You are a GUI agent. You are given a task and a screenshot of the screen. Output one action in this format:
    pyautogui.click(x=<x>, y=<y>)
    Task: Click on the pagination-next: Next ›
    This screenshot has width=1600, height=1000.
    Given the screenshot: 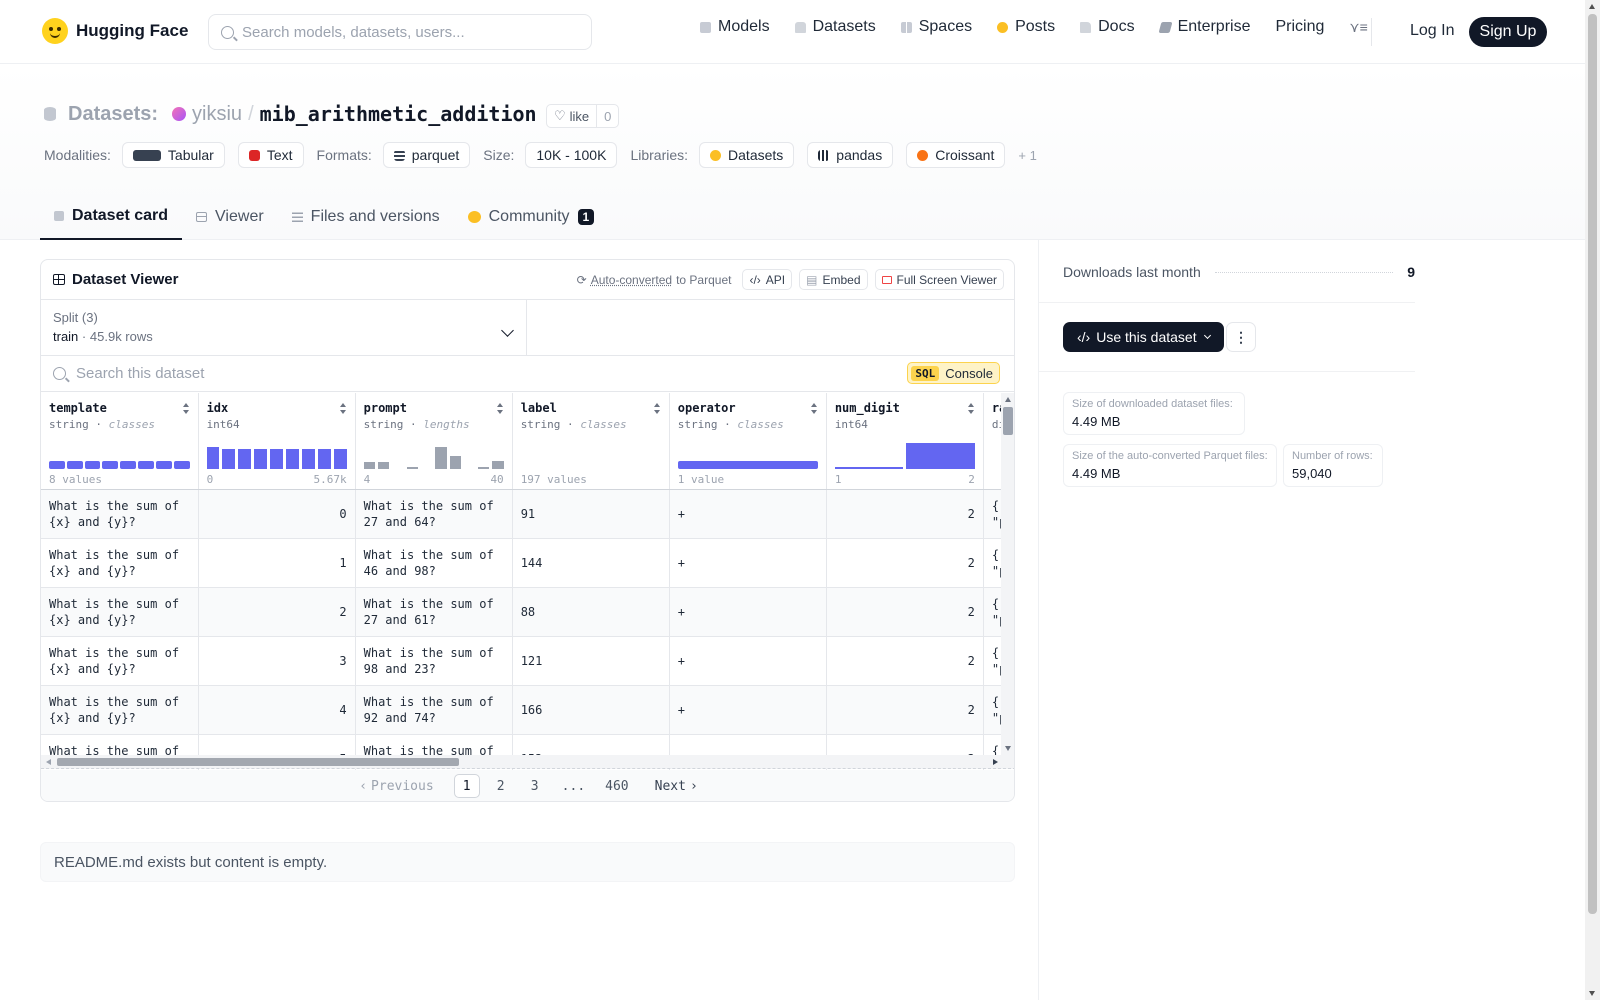 What is the action you would take?
    pyautogui.click(x=676, y=786)
    